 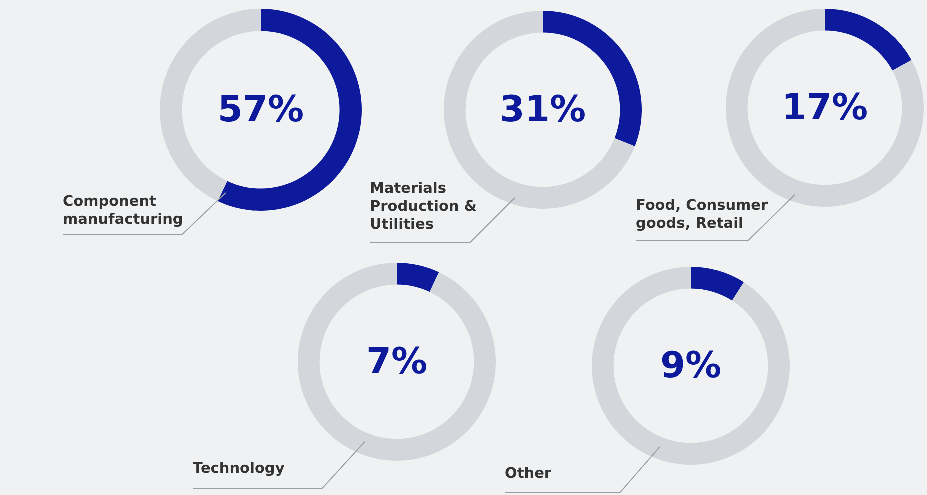 I want to click on text: Food, Consumer goods, Retail, so click(x=703, y=215).